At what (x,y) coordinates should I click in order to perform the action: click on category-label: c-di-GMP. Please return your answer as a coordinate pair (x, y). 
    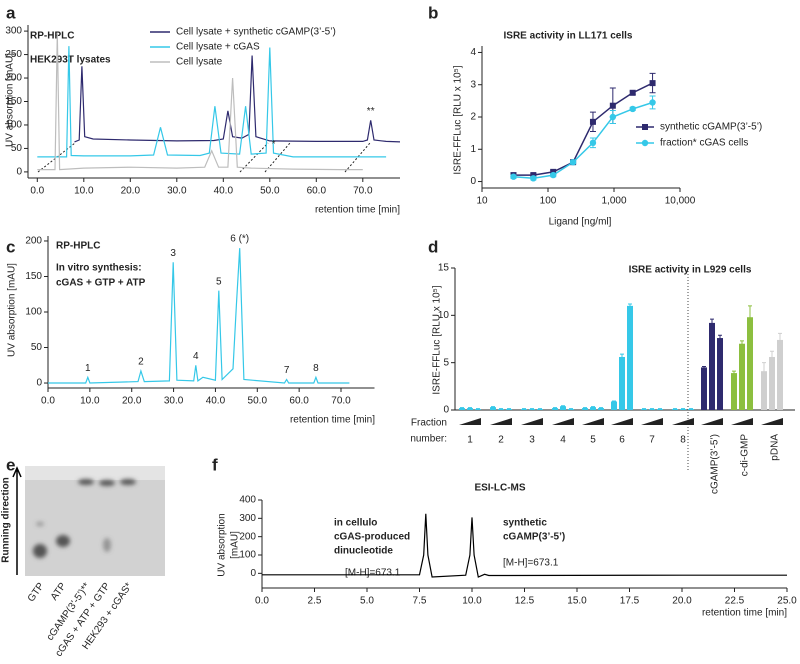
    Looking at the image, I should click on (745, 455).